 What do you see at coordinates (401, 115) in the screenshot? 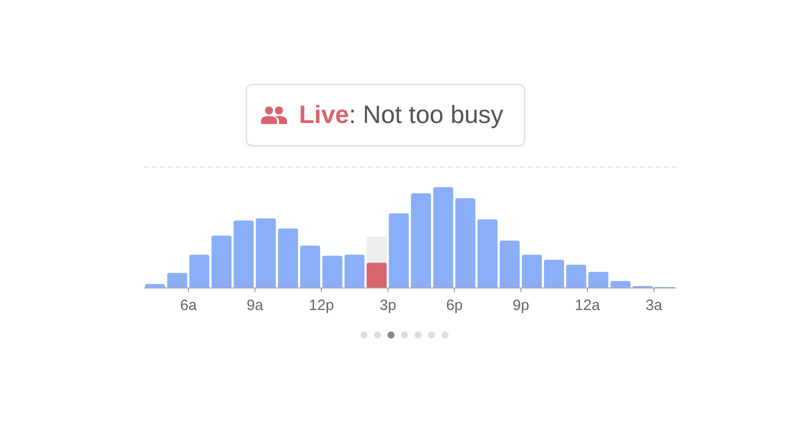
I see `text: Live: Not too busy` at bounding box center [401, 115].